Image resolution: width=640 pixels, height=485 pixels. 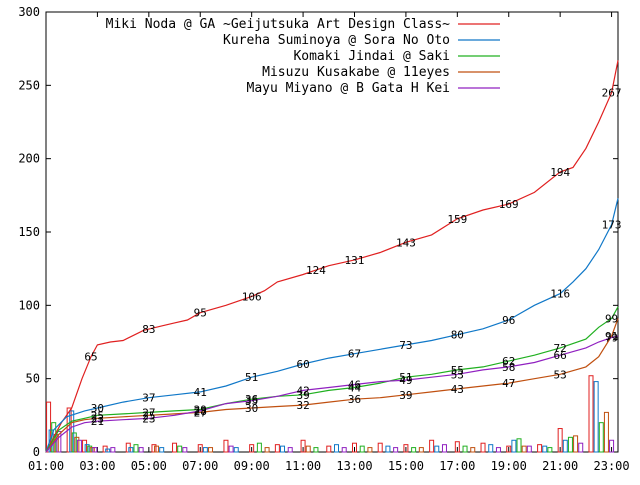 I want to click on data-label: 37, so click(x=148, y=398).